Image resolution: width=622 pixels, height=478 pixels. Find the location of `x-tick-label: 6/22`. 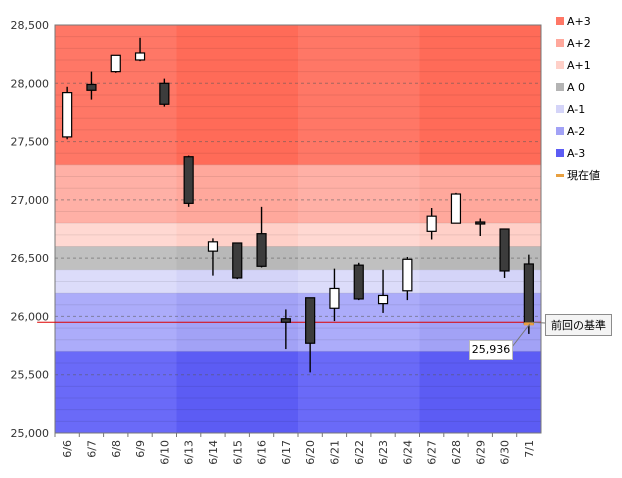

x-tick-label: 6/22 is located at coordinates (359, 452).